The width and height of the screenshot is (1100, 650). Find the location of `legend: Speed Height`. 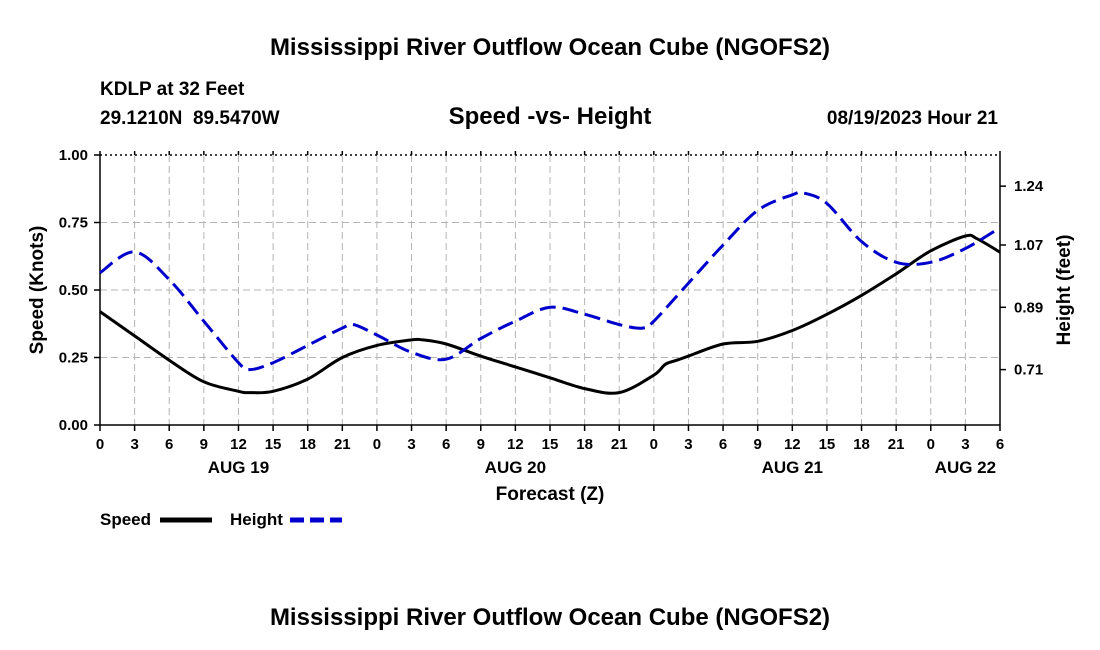

legend: Speed Height is located at coordinates (221, 519).